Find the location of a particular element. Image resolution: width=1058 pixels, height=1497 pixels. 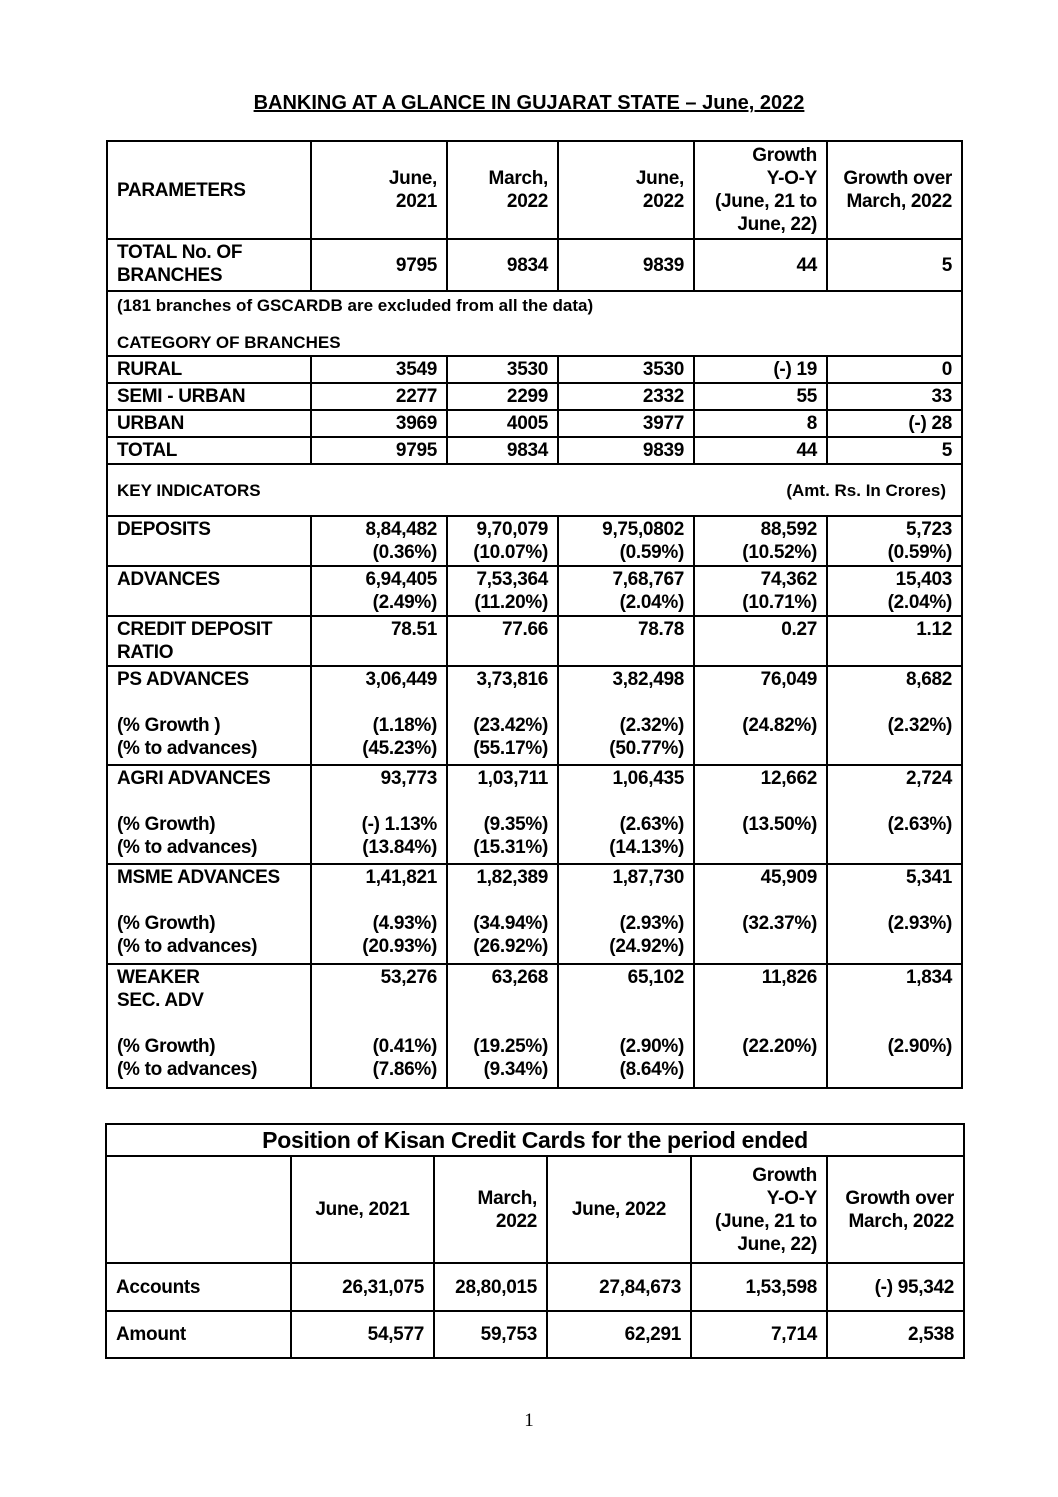

cell: 77.66 is located at coordinates (502, 641).